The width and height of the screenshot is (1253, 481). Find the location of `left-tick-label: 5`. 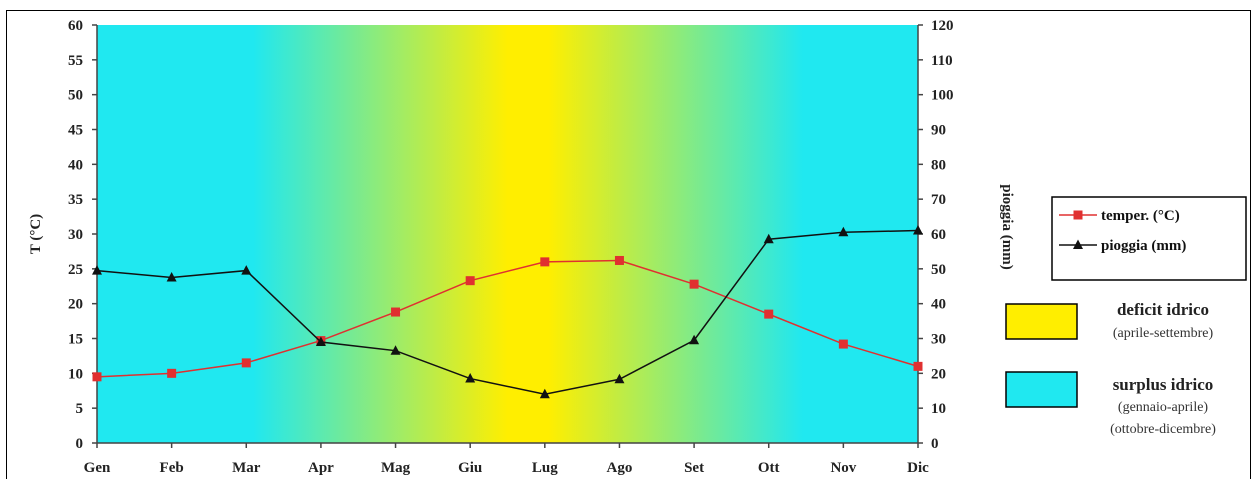

left-tick-label: 5 is located at coordinates (80, 409).